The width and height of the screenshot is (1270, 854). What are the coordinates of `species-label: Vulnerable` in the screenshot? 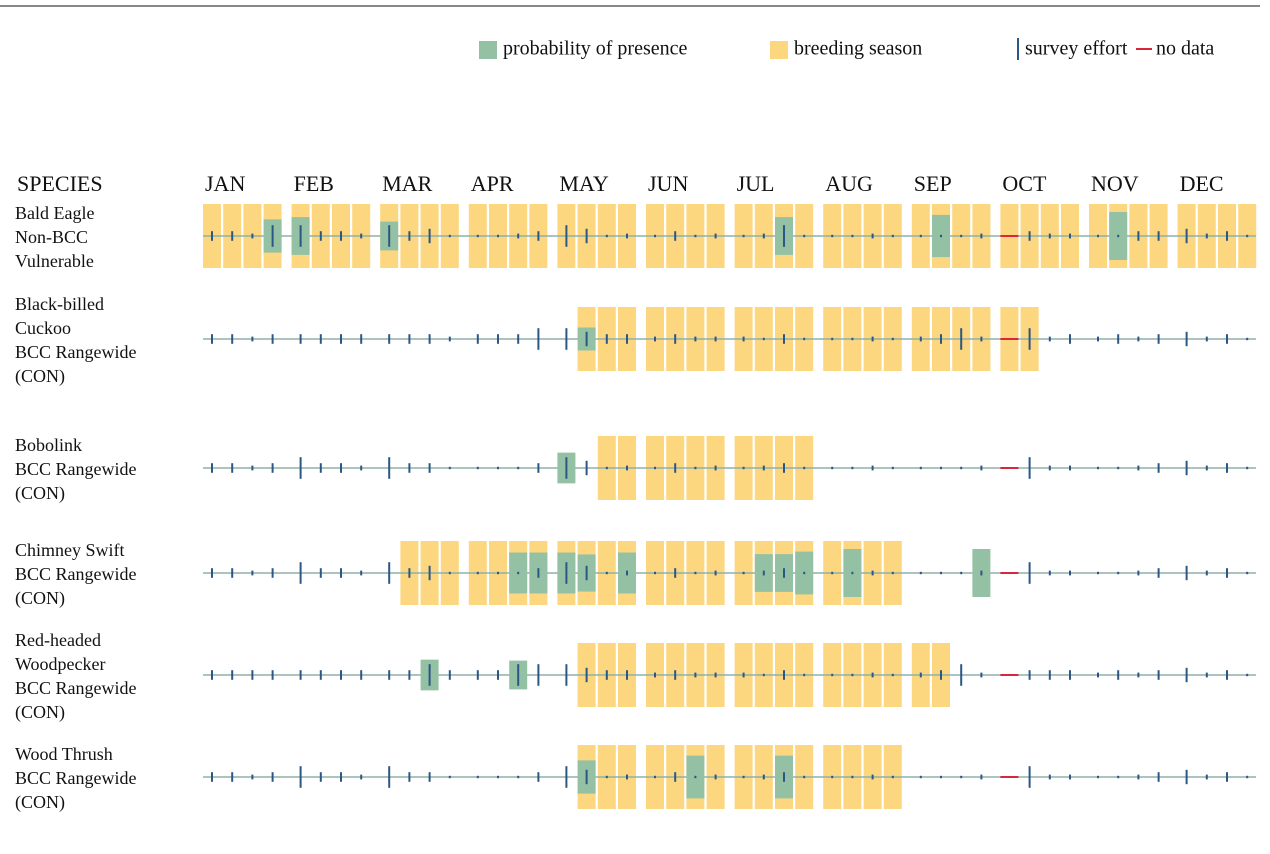 It's located at (54, 261).